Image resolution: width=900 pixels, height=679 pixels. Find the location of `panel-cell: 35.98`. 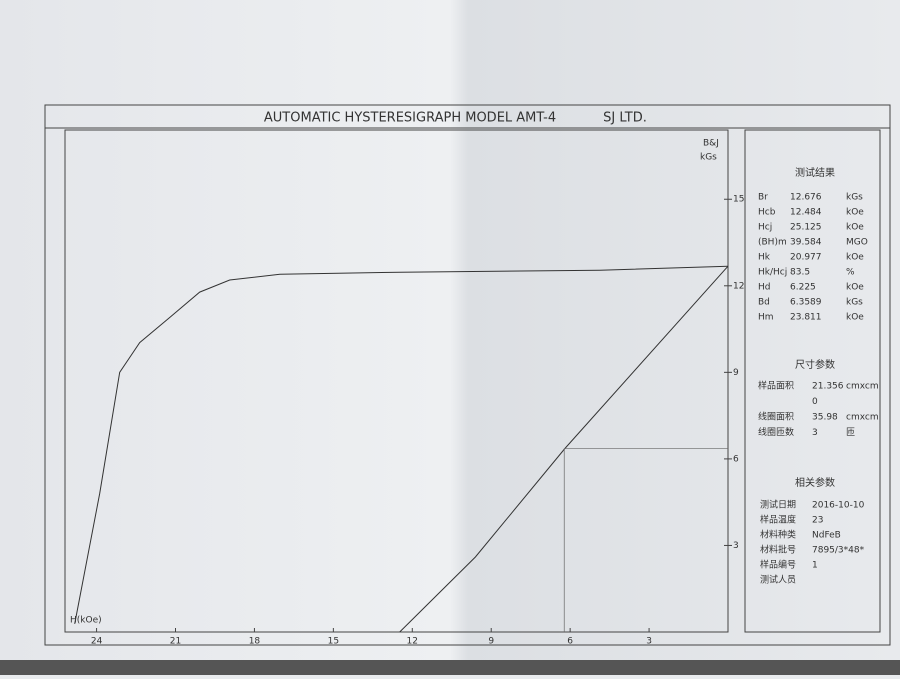

panel-cell: 35.98 is located at coordinates (825, 418).